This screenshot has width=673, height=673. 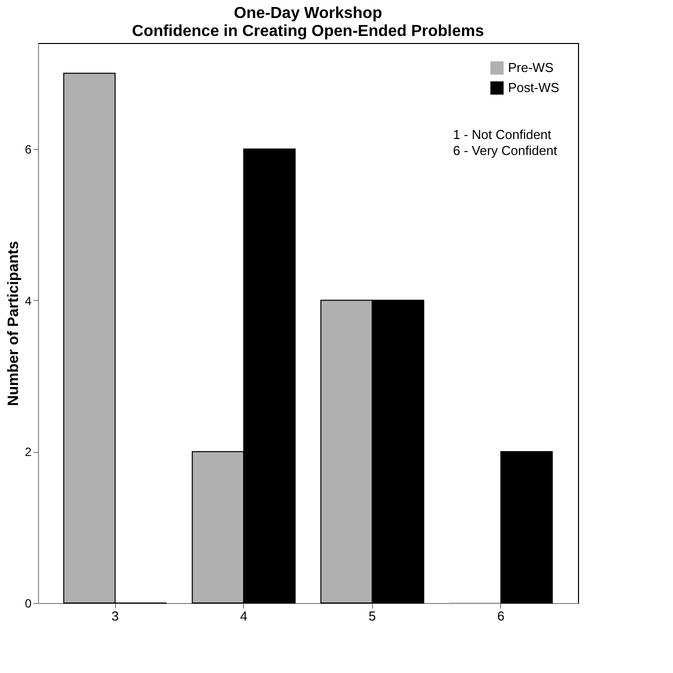 I want to click on chart-title: One-Day Workshop Confidence in Creating Open-Ended Problems, so click(x=308, y=22).